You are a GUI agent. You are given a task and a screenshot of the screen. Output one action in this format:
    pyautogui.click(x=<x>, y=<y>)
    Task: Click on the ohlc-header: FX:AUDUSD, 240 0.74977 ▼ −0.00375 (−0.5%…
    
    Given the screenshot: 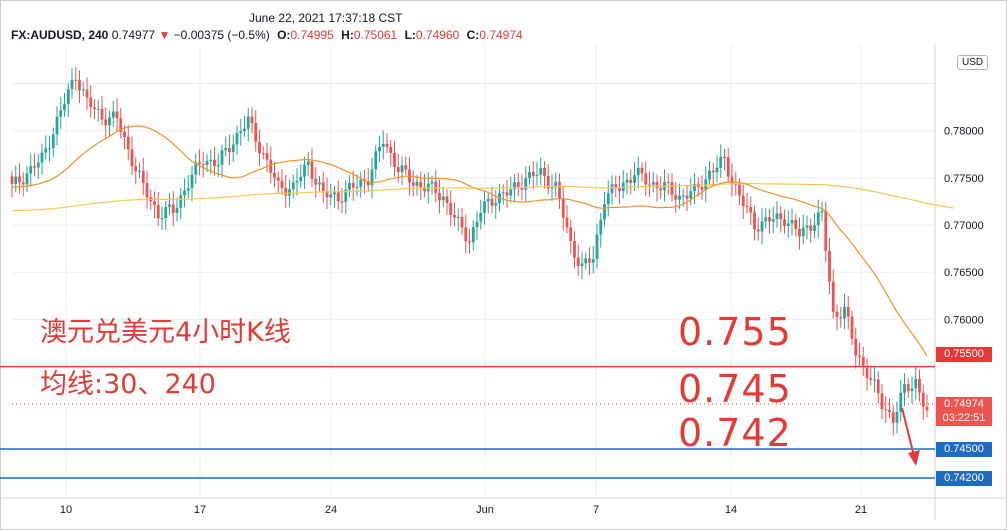 What is the action you would take?
    pyautogui.click(x=267, y=35)
    